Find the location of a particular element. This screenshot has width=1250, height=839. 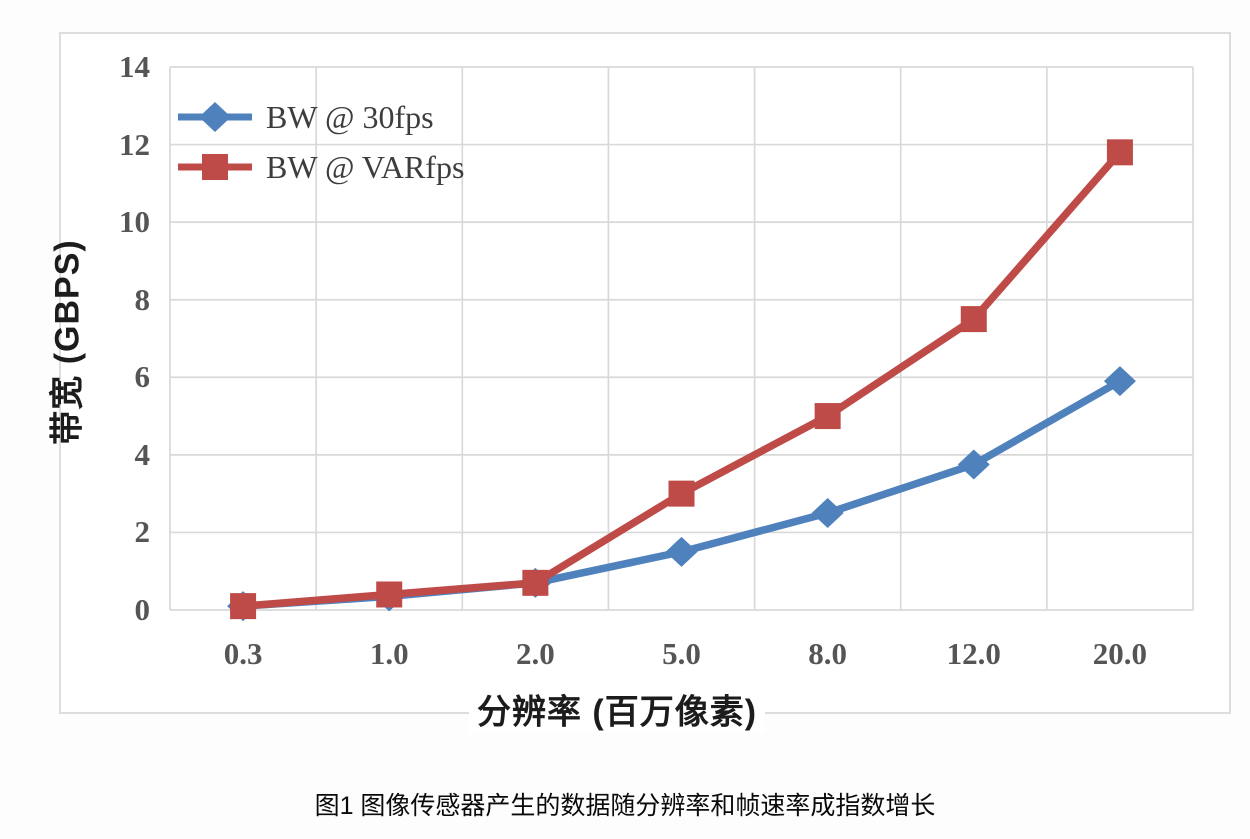

x-tick-label: 0.3 is located at coordinates (243, 653).